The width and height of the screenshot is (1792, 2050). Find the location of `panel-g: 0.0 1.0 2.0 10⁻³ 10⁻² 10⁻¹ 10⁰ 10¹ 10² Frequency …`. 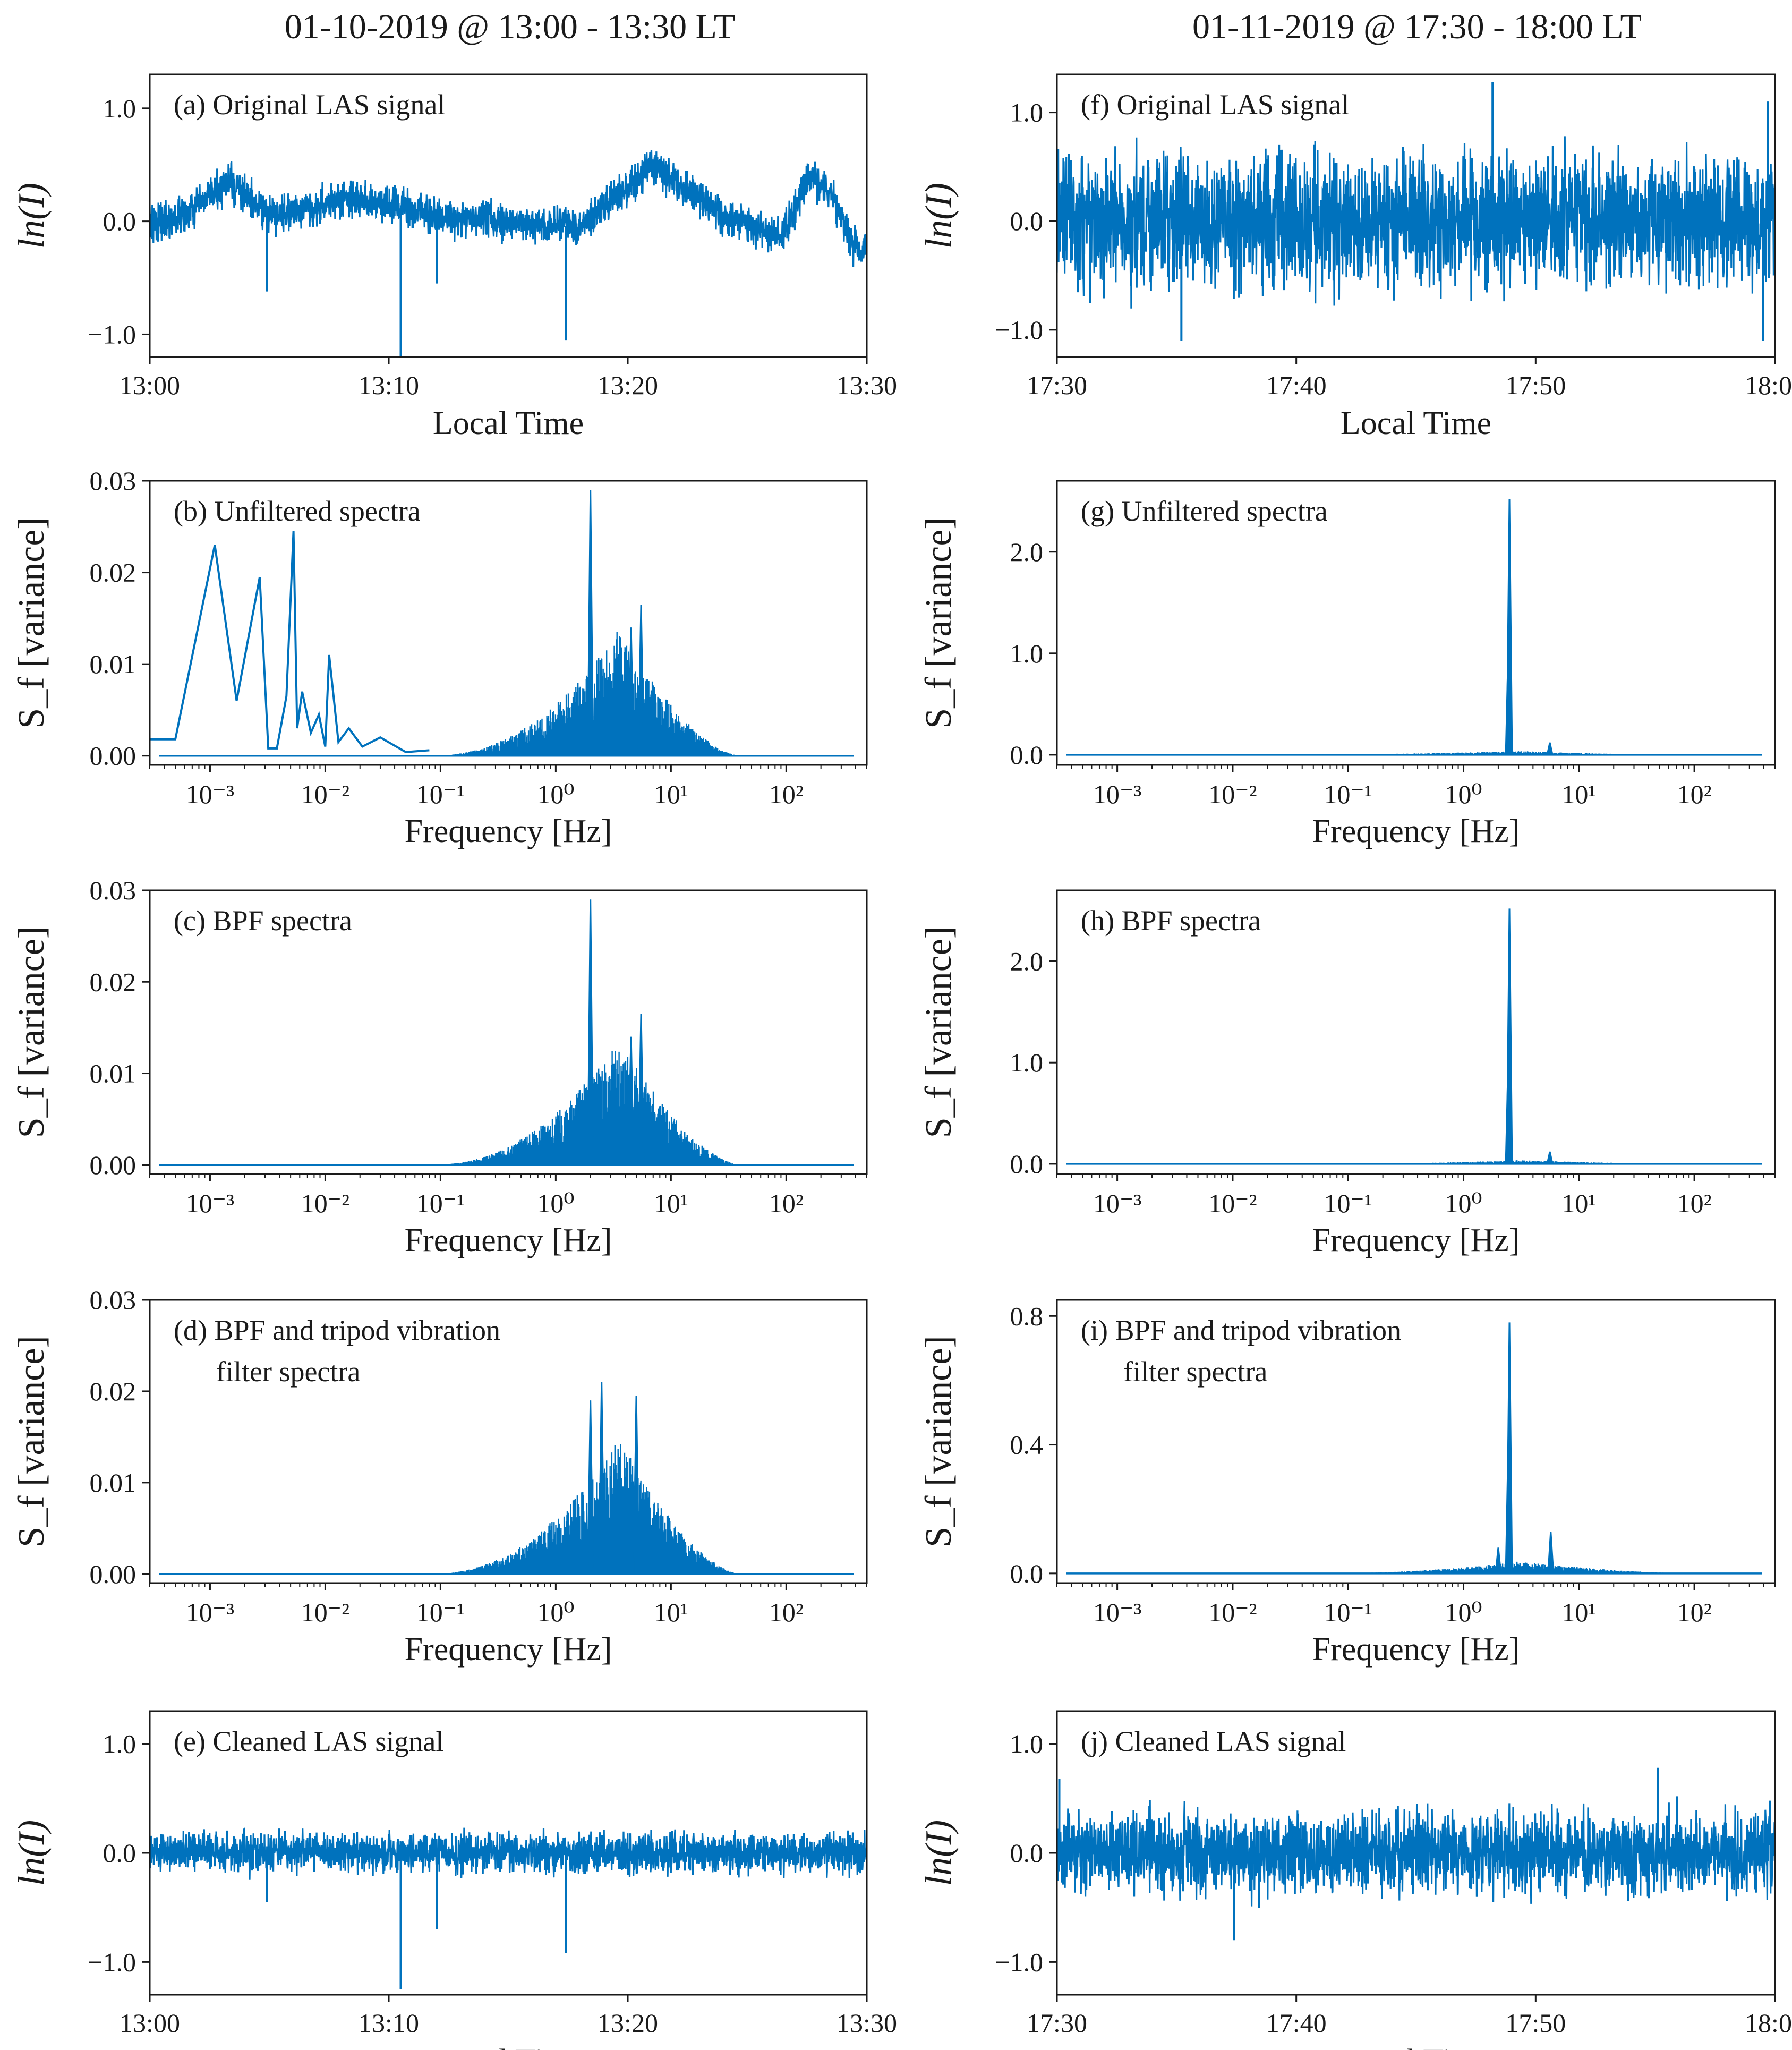

panel-g: 0.0 1.0 2.0 10⁻³ 10⁻² 10⁻¹ 10⁰ 10¹ 10² Frequency … is located at coordinates (1347, 664).